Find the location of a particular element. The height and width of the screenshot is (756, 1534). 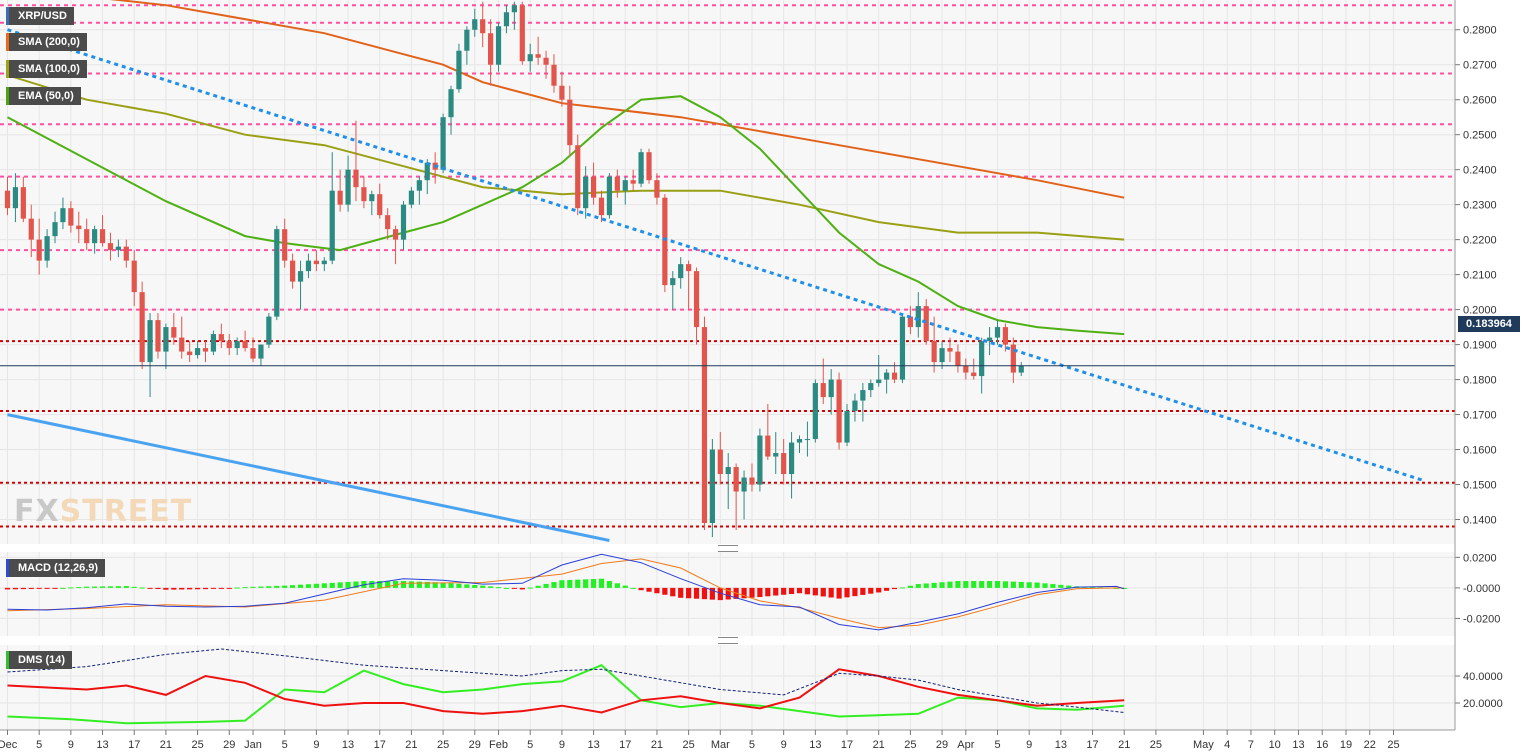

pane-resize-handle-dms is located at coordinates (728, 640).